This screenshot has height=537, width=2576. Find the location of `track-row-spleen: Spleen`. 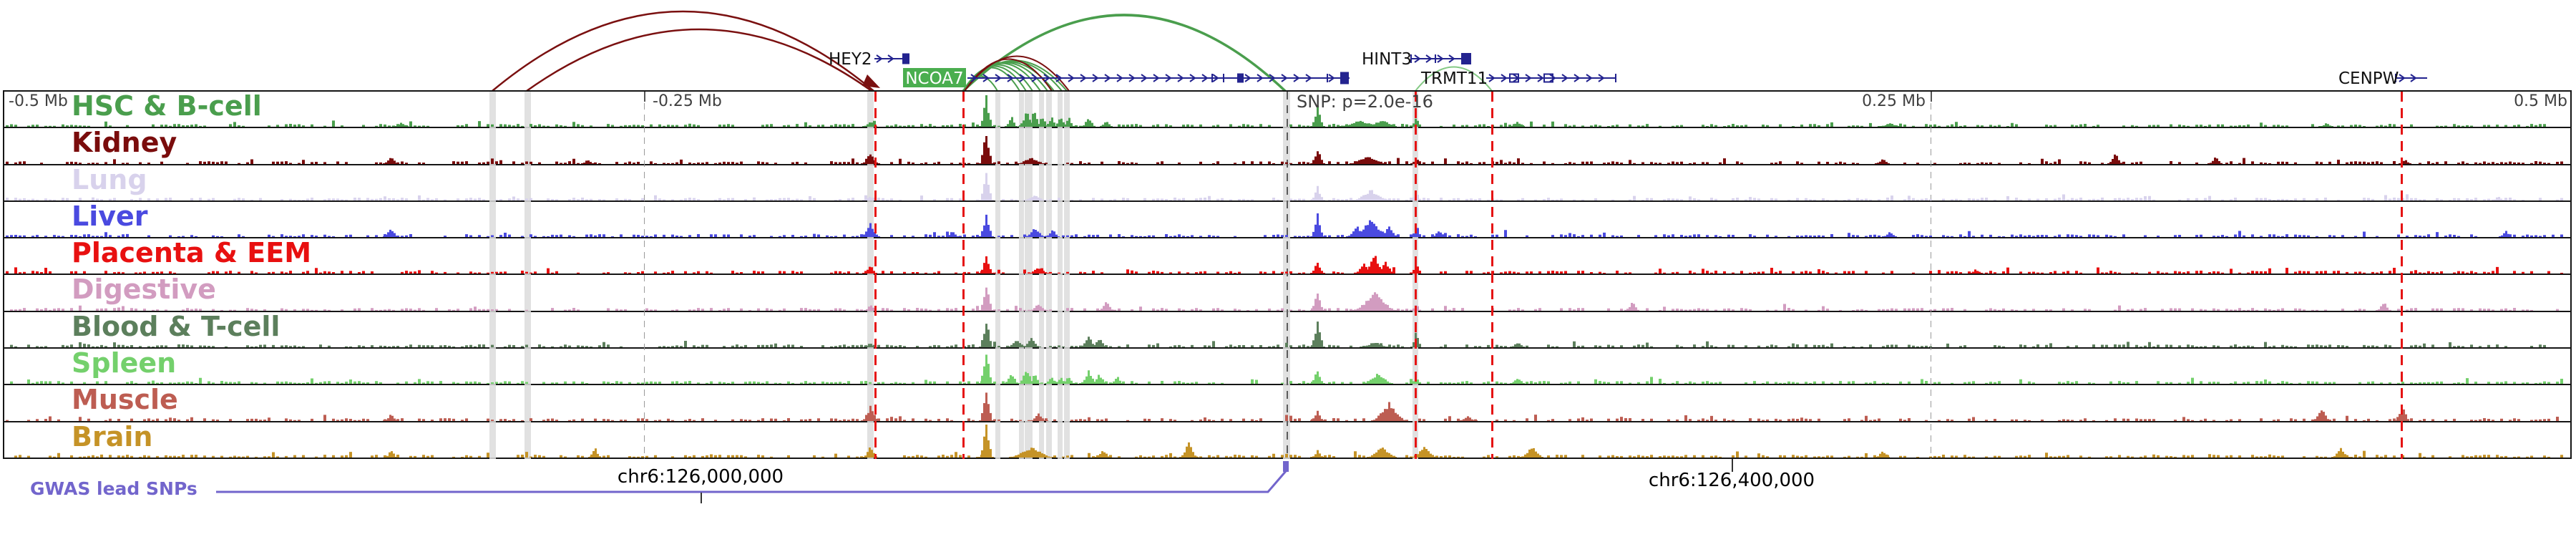

track-row-spleen: Spleen is located at coordinates (1287, 366).